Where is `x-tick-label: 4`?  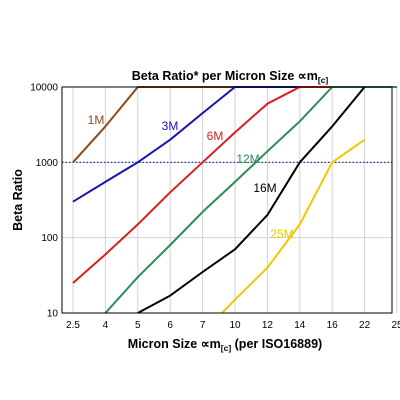 x-tick-label: 4 is located at coordinates (106, 325).